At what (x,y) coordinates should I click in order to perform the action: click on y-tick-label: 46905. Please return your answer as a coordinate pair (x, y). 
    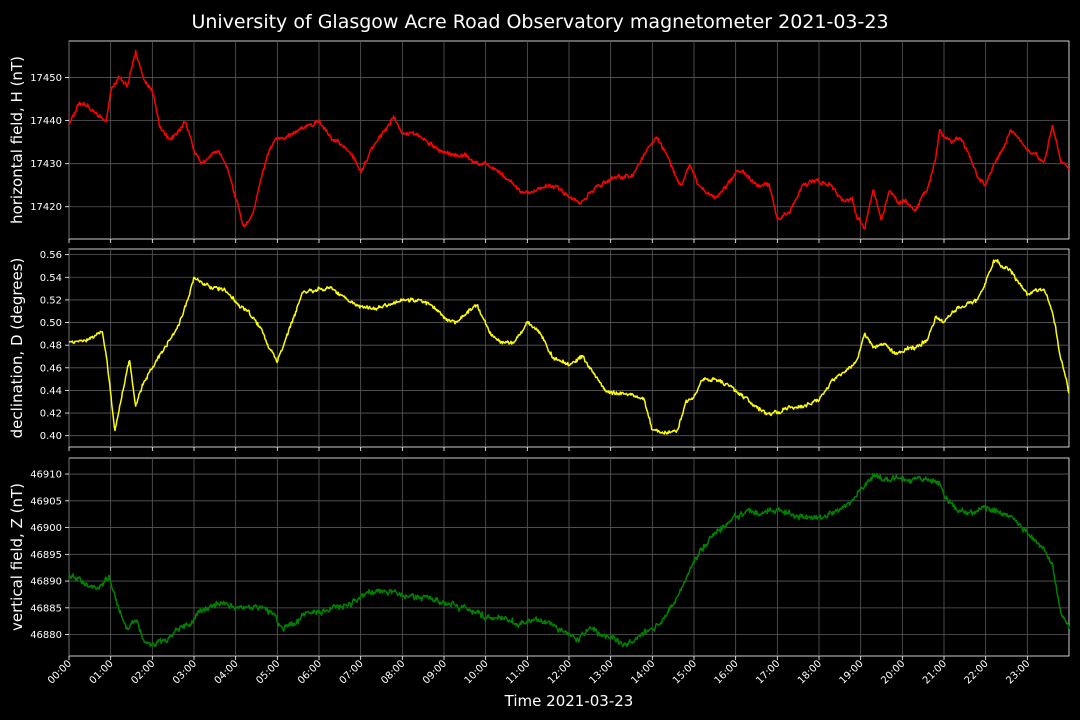
    Looking at the image, I should click on (46, 501).